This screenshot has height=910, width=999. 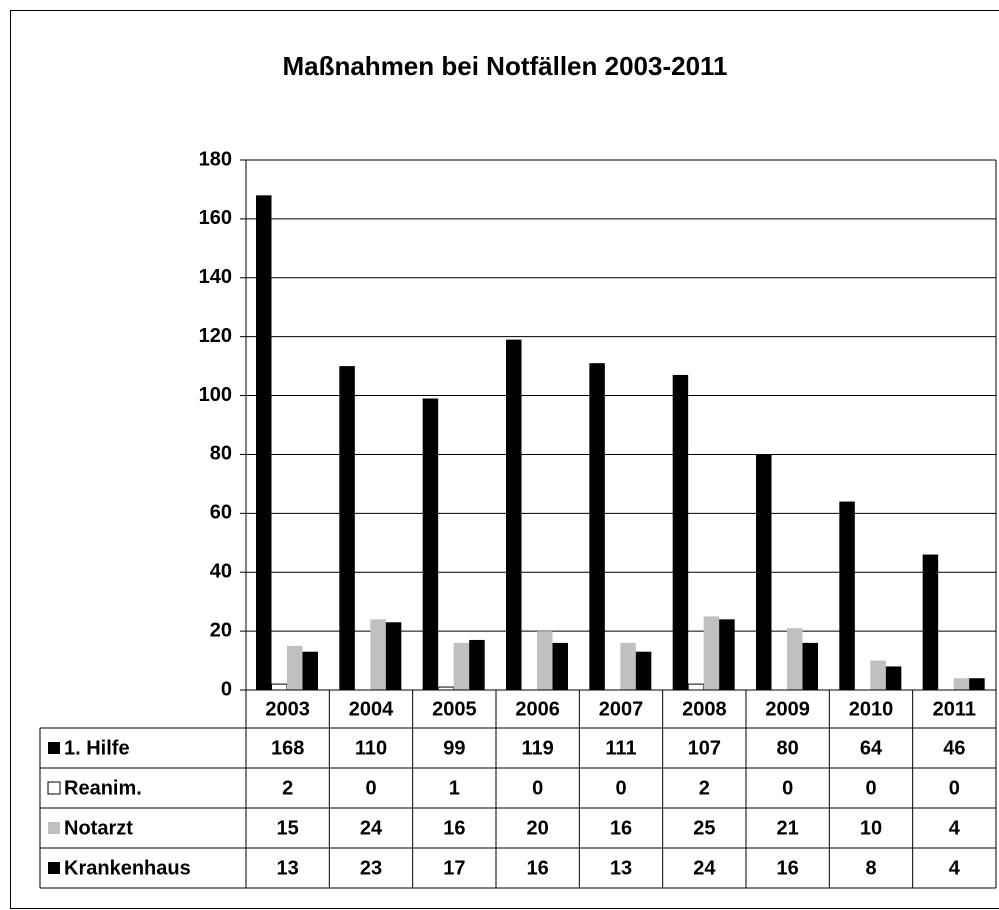 I want to click on x-tick-label: 2005, so click(x=454, y=709).